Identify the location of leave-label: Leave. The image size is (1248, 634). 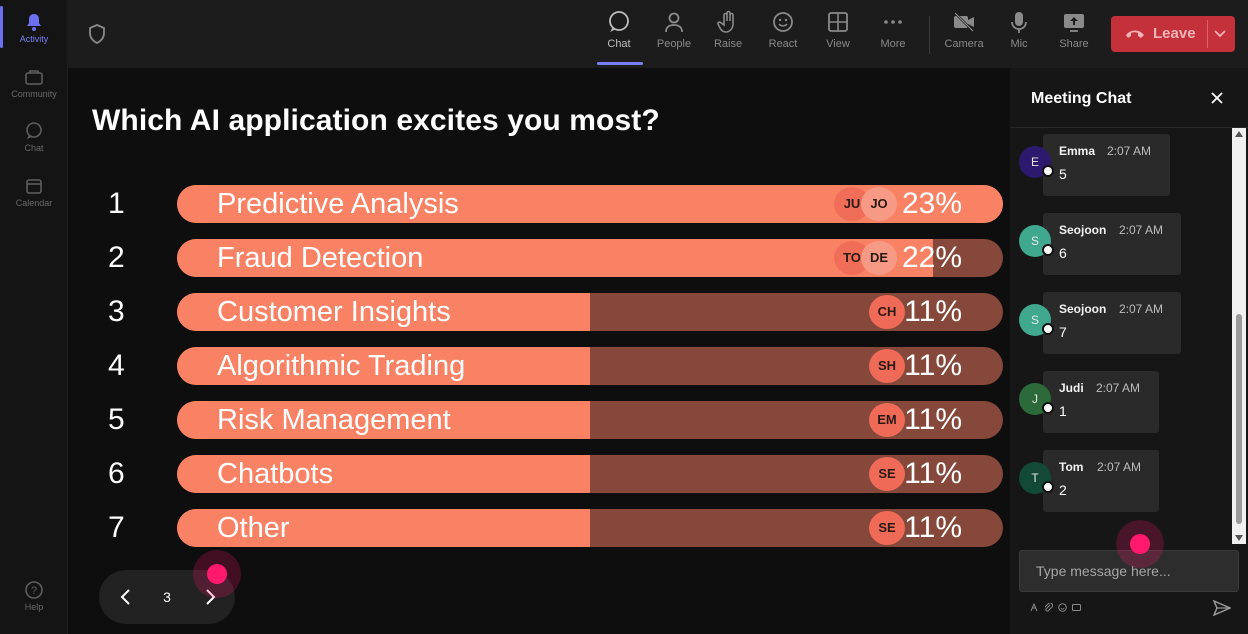
(1174, 33).